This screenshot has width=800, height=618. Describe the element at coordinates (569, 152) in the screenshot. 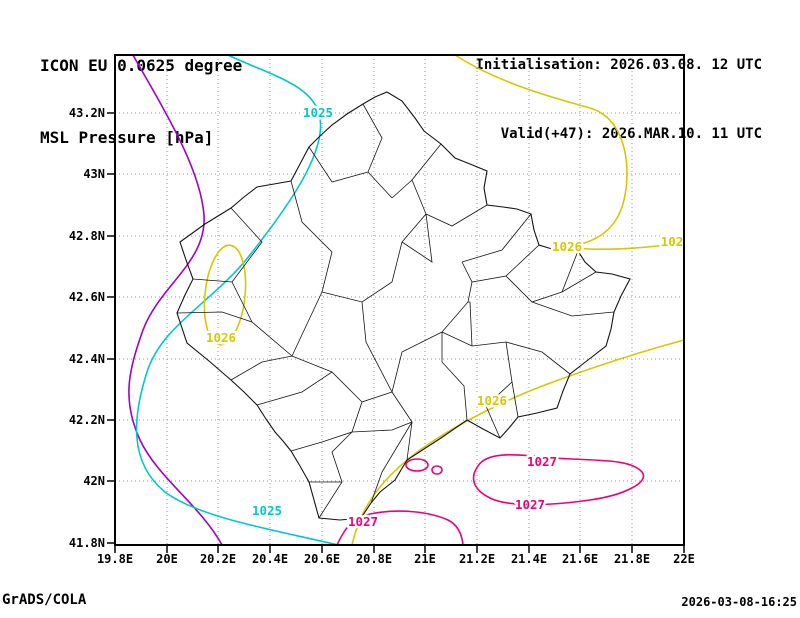

I see `contour-1026-yellow-northeast` at that location.